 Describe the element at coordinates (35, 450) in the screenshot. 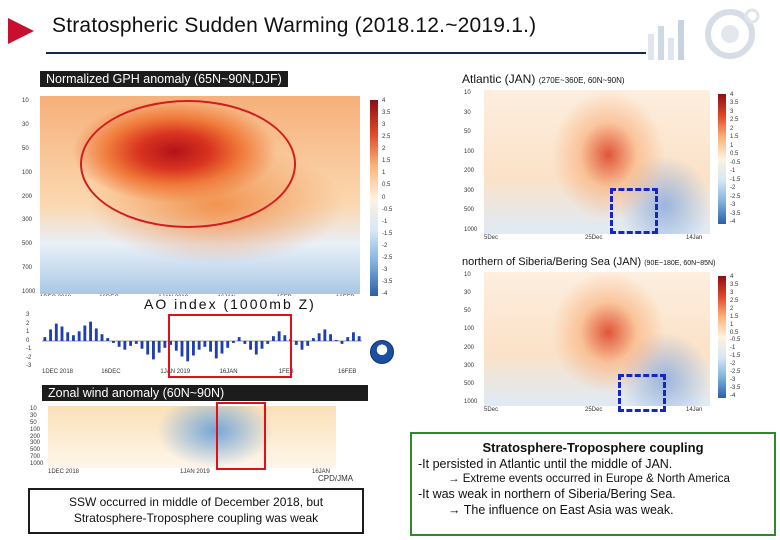

I see `wind-y-tick: 500` at that location.